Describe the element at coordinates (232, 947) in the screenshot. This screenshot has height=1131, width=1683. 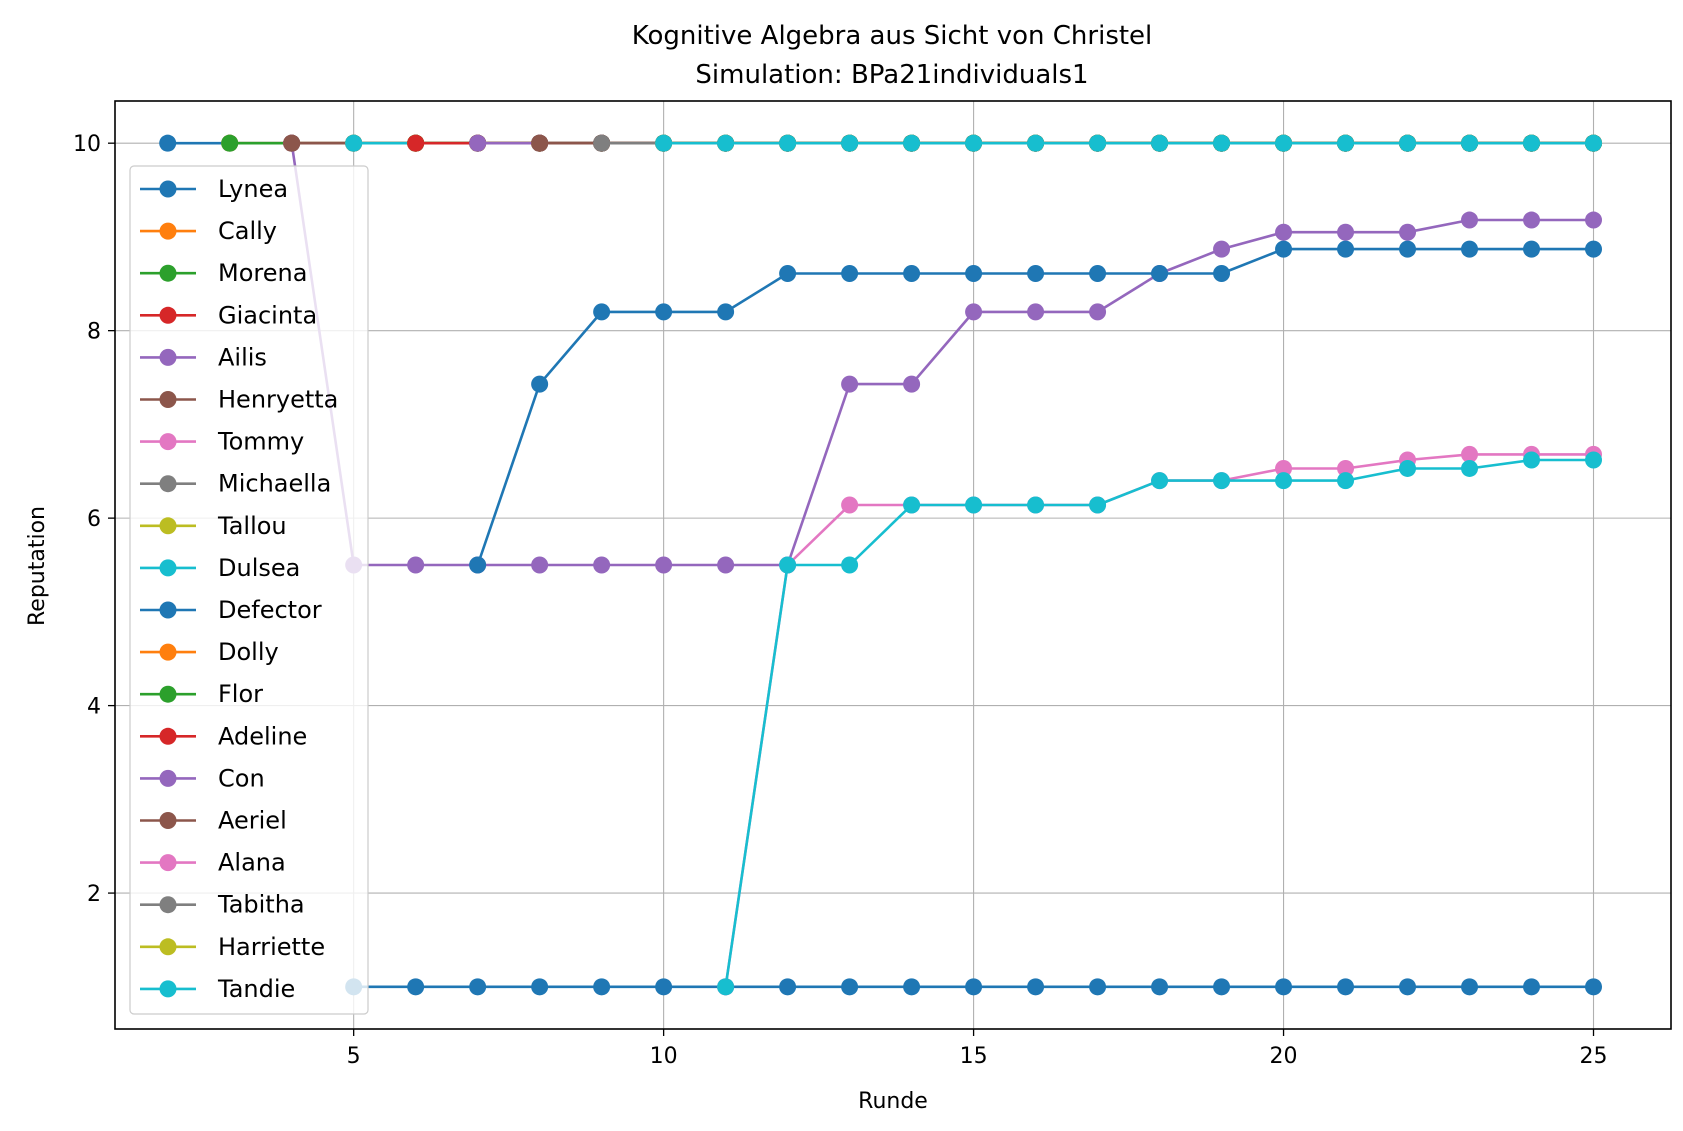
I see `legend-entry: Harriette` at that location.